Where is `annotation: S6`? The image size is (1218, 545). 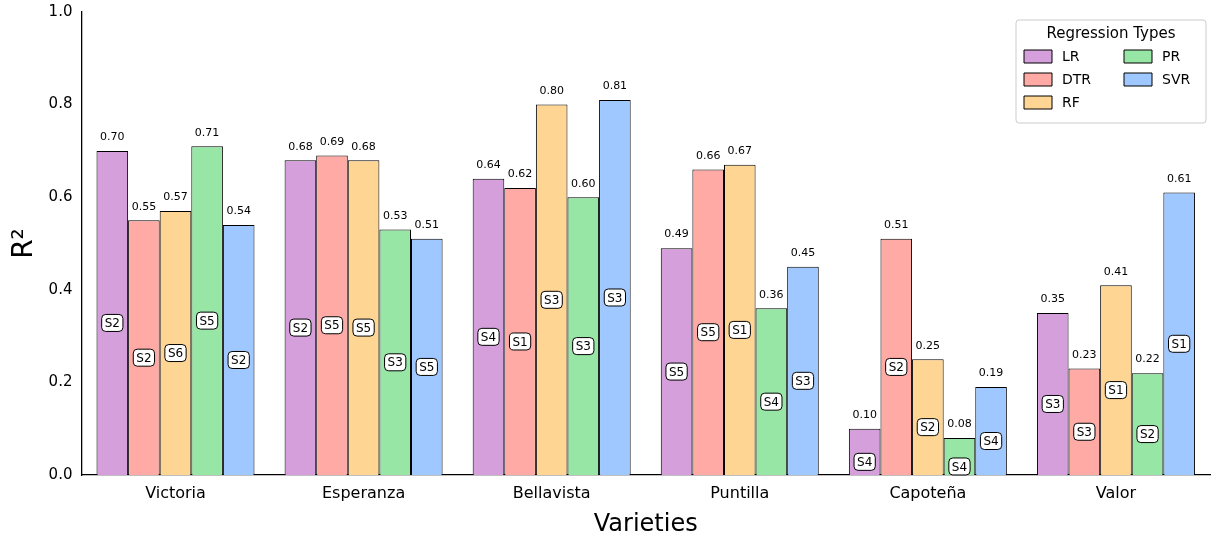
annotation: S6 is located at coordinates (175, 353).